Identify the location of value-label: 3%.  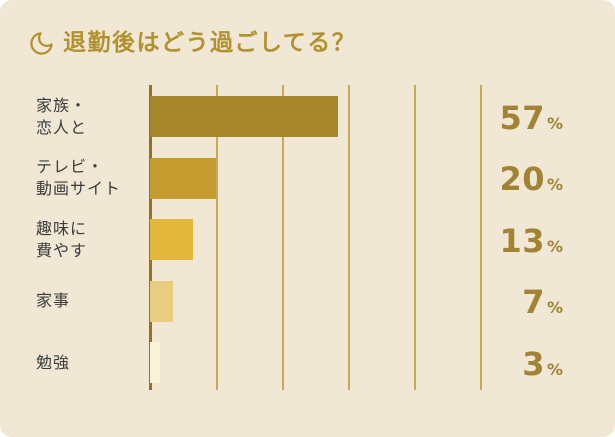
(503, 364).